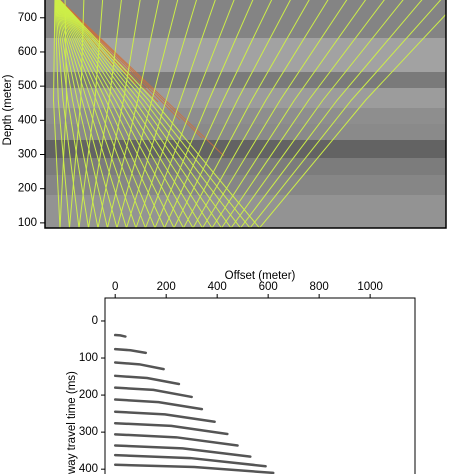  Describe the element at coordinates (260, 276) in the screenshot. I see `x-axis-title: Offset (meter)` at that location.